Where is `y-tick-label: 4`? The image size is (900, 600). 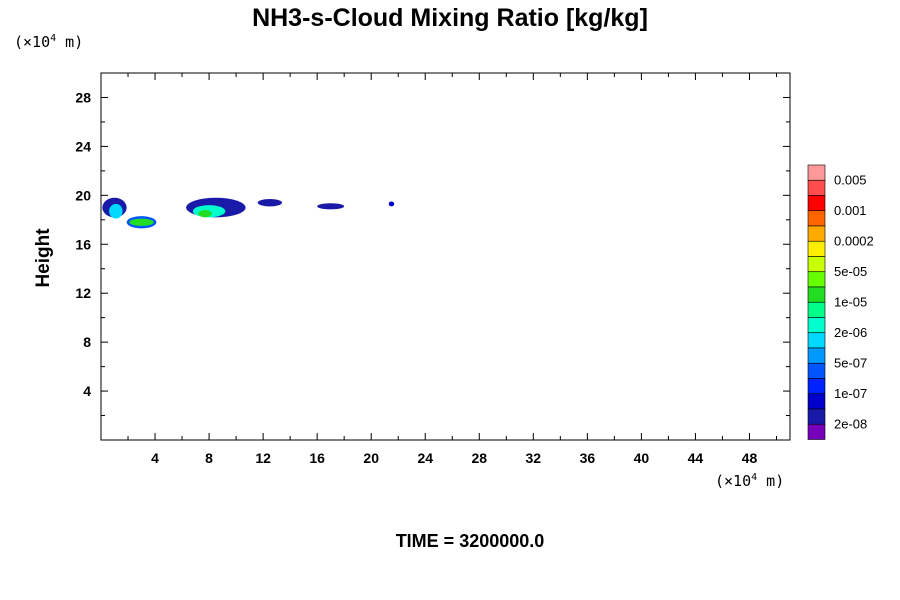 y-tick-label: 4 is located at coordinates (87, 391).